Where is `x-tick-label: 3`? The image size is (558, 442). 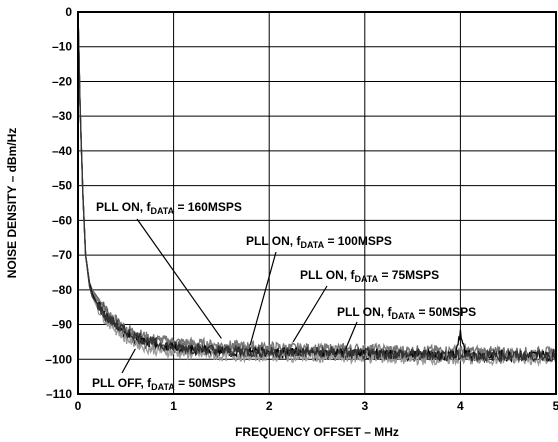 x-tick-label: 3 is located at coordinates (364, 406).